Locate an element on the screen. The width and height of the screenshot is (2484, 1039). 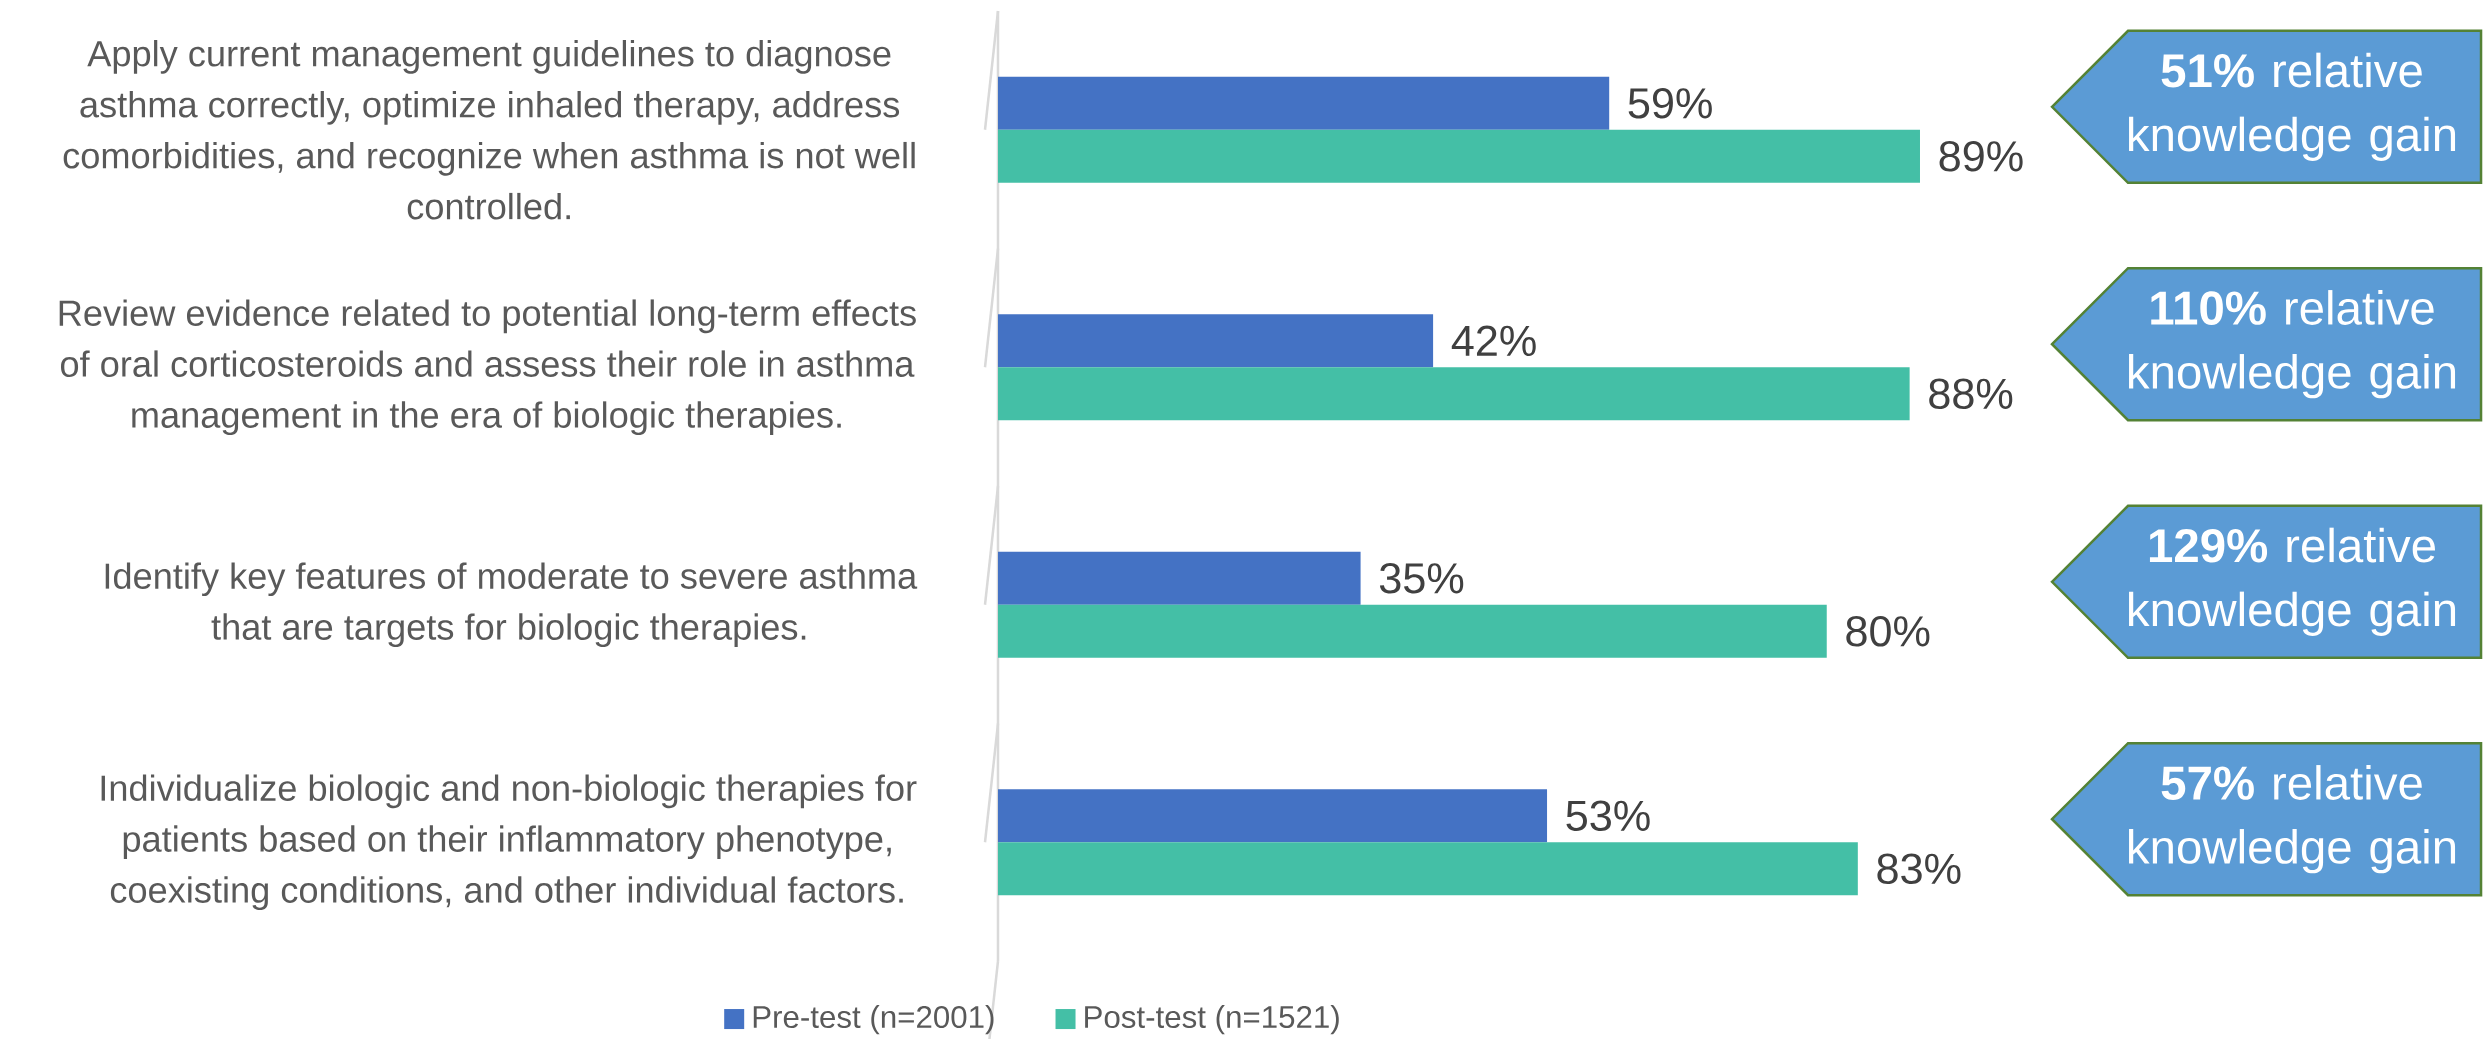
text: 110% relative knowledge gain is located at coordinates (2292, 344).